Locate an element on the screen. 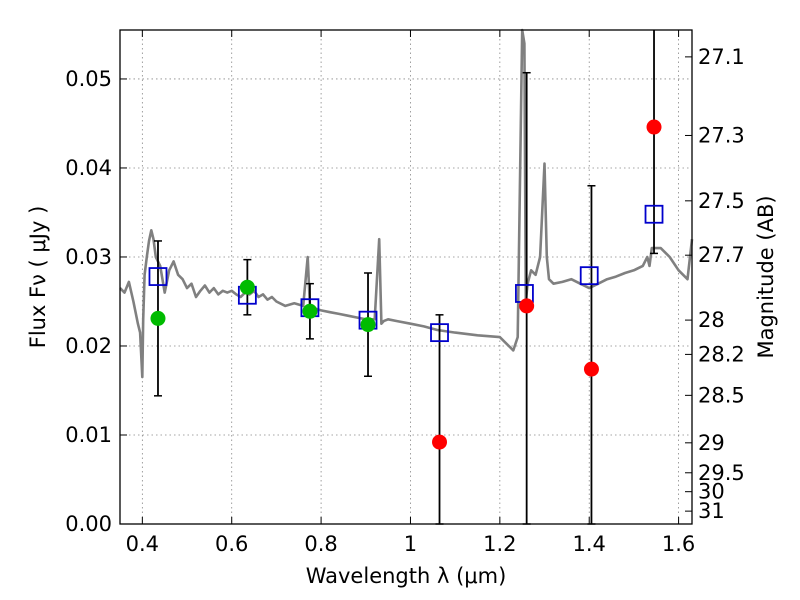 The width and height of the screenshot is (800, 600). y-axis-label: Flux Fν ( μJy ) is located at coordinates (38, 277).